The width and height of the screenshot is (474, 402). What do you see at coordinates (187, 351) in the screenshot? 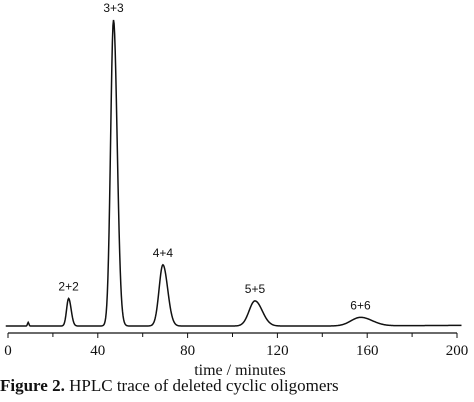
I see `x-tick-label: 80` at bounding box center [187, 351].